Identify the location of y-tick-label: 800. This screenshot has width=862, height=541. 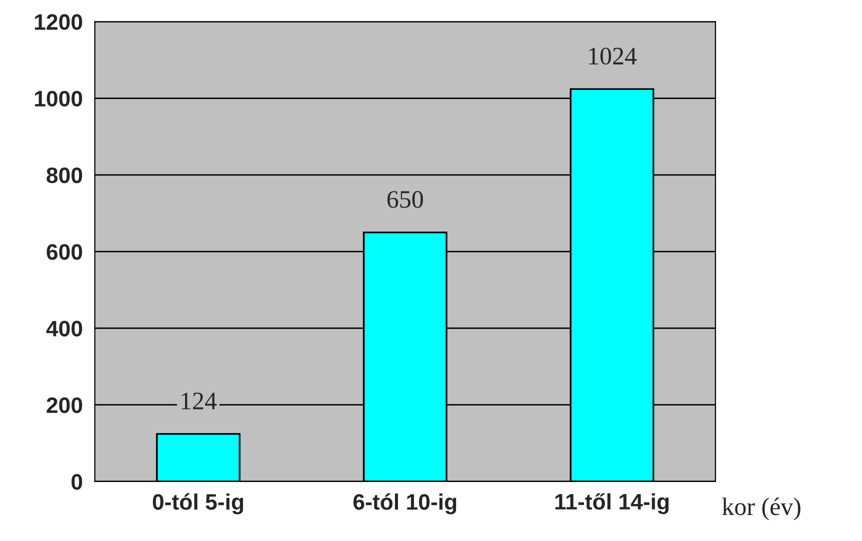
(64, 175).